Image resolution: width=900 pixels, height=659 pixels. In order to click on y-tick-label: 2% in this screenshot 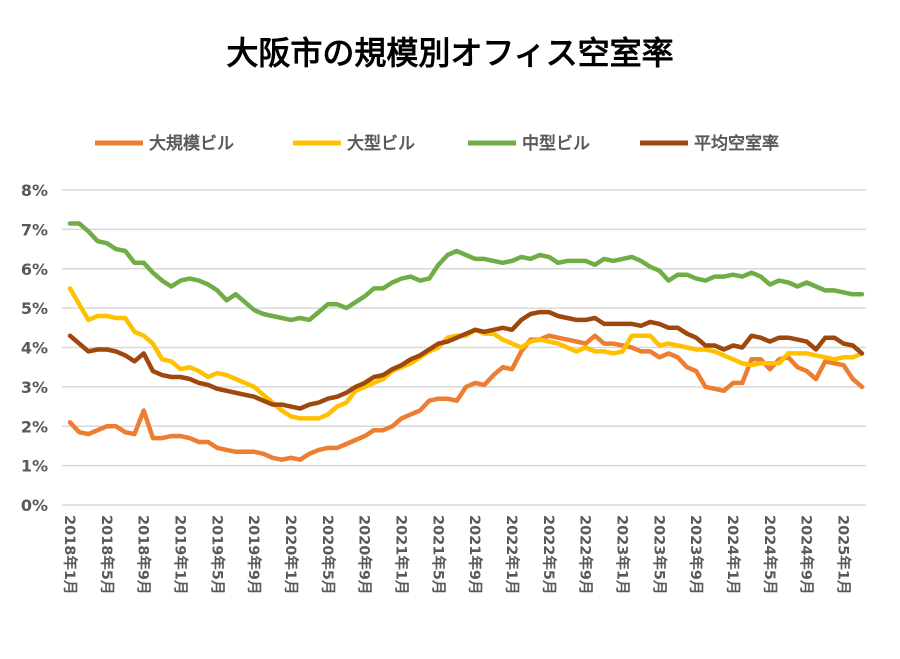, I will do `click(34, 426)`.